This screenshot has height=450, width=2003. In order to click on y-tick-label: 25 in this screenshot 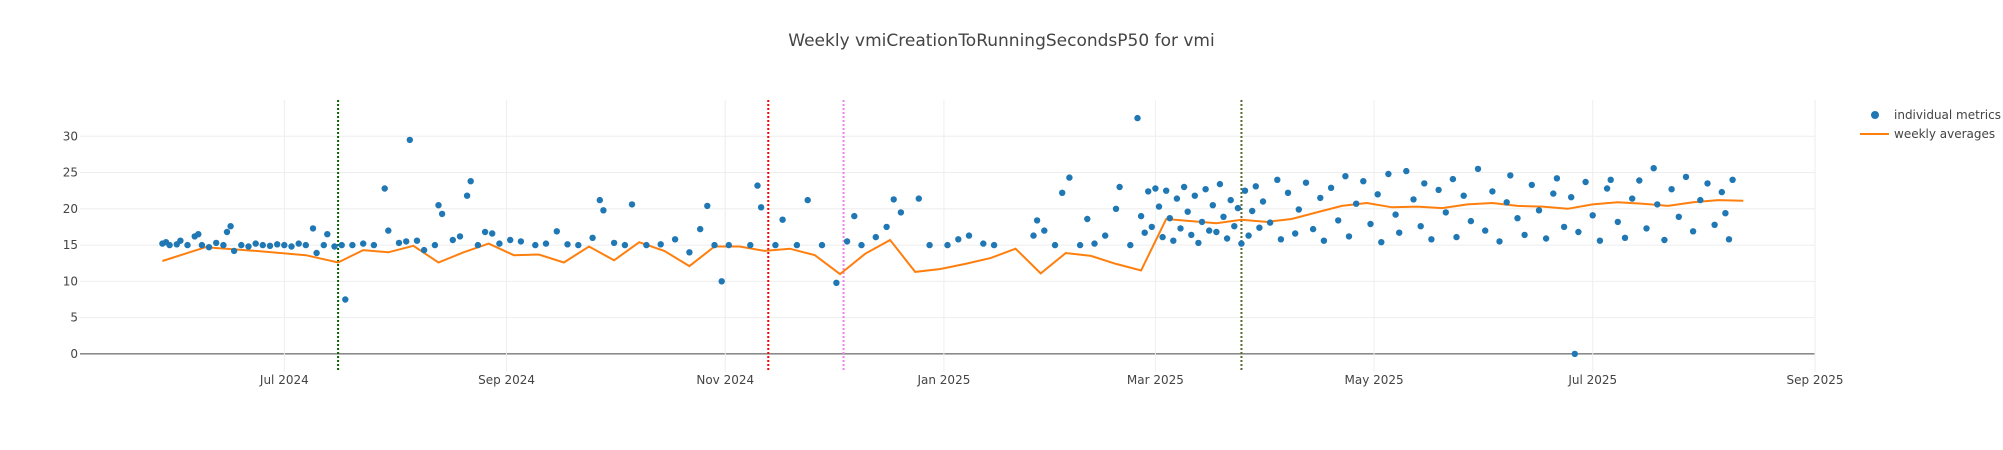, I will do `click(70, 173)`.